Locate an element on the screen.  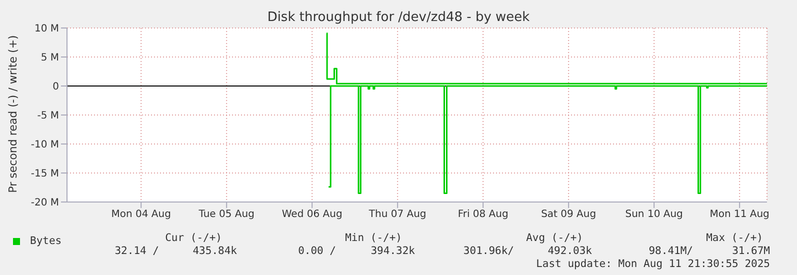
x-tick-label: Fri 08 Aug is located at coordinates (483, 214).